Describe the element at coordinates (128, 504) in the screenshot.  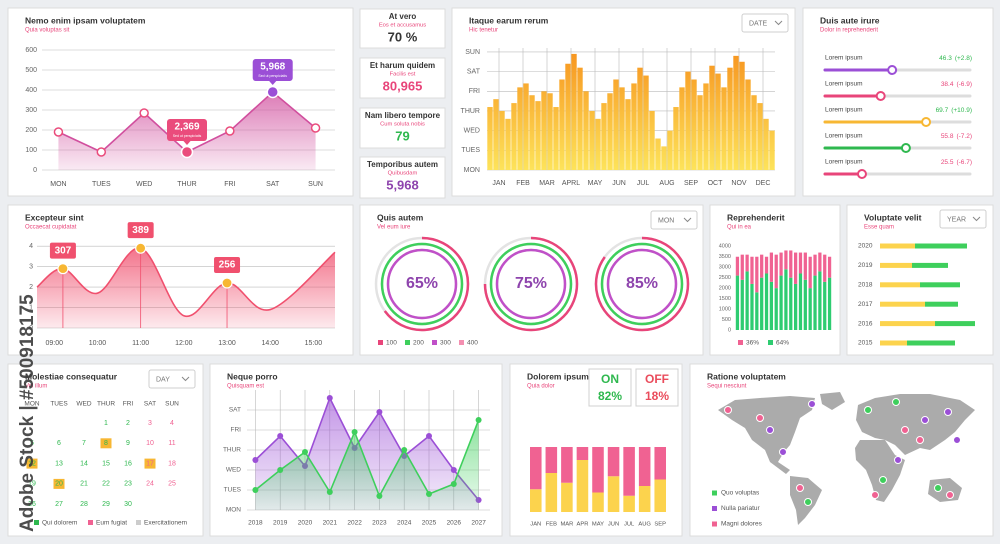
I see `day: 30` at that location.